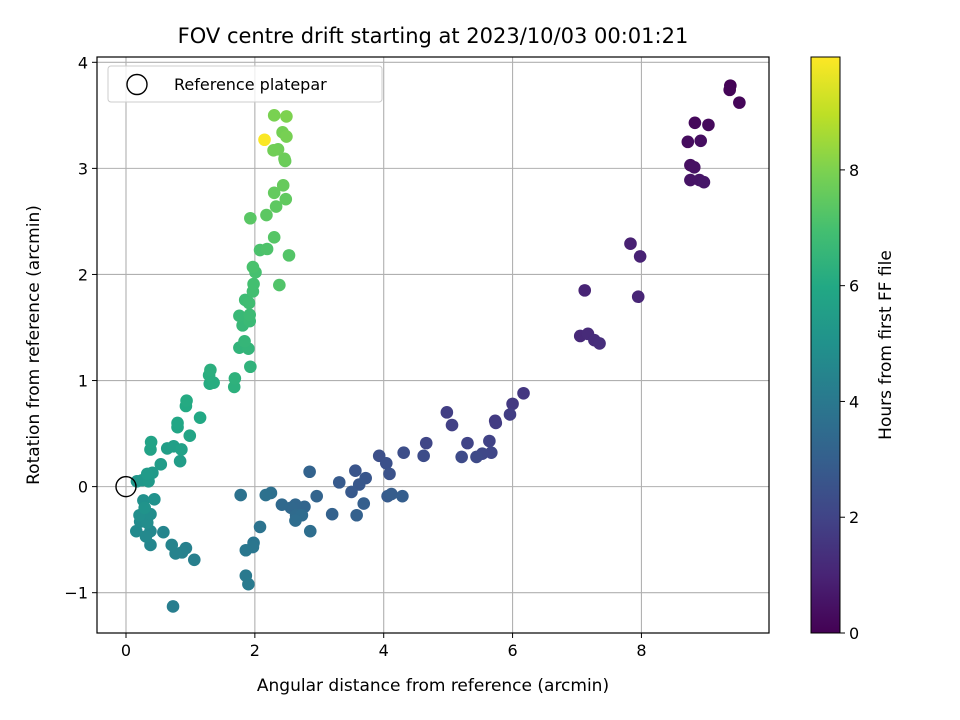 Image resolution: width=960 pixels, height=720 pixels. I want to click on x-tick-label: 8, so click(641, 650).